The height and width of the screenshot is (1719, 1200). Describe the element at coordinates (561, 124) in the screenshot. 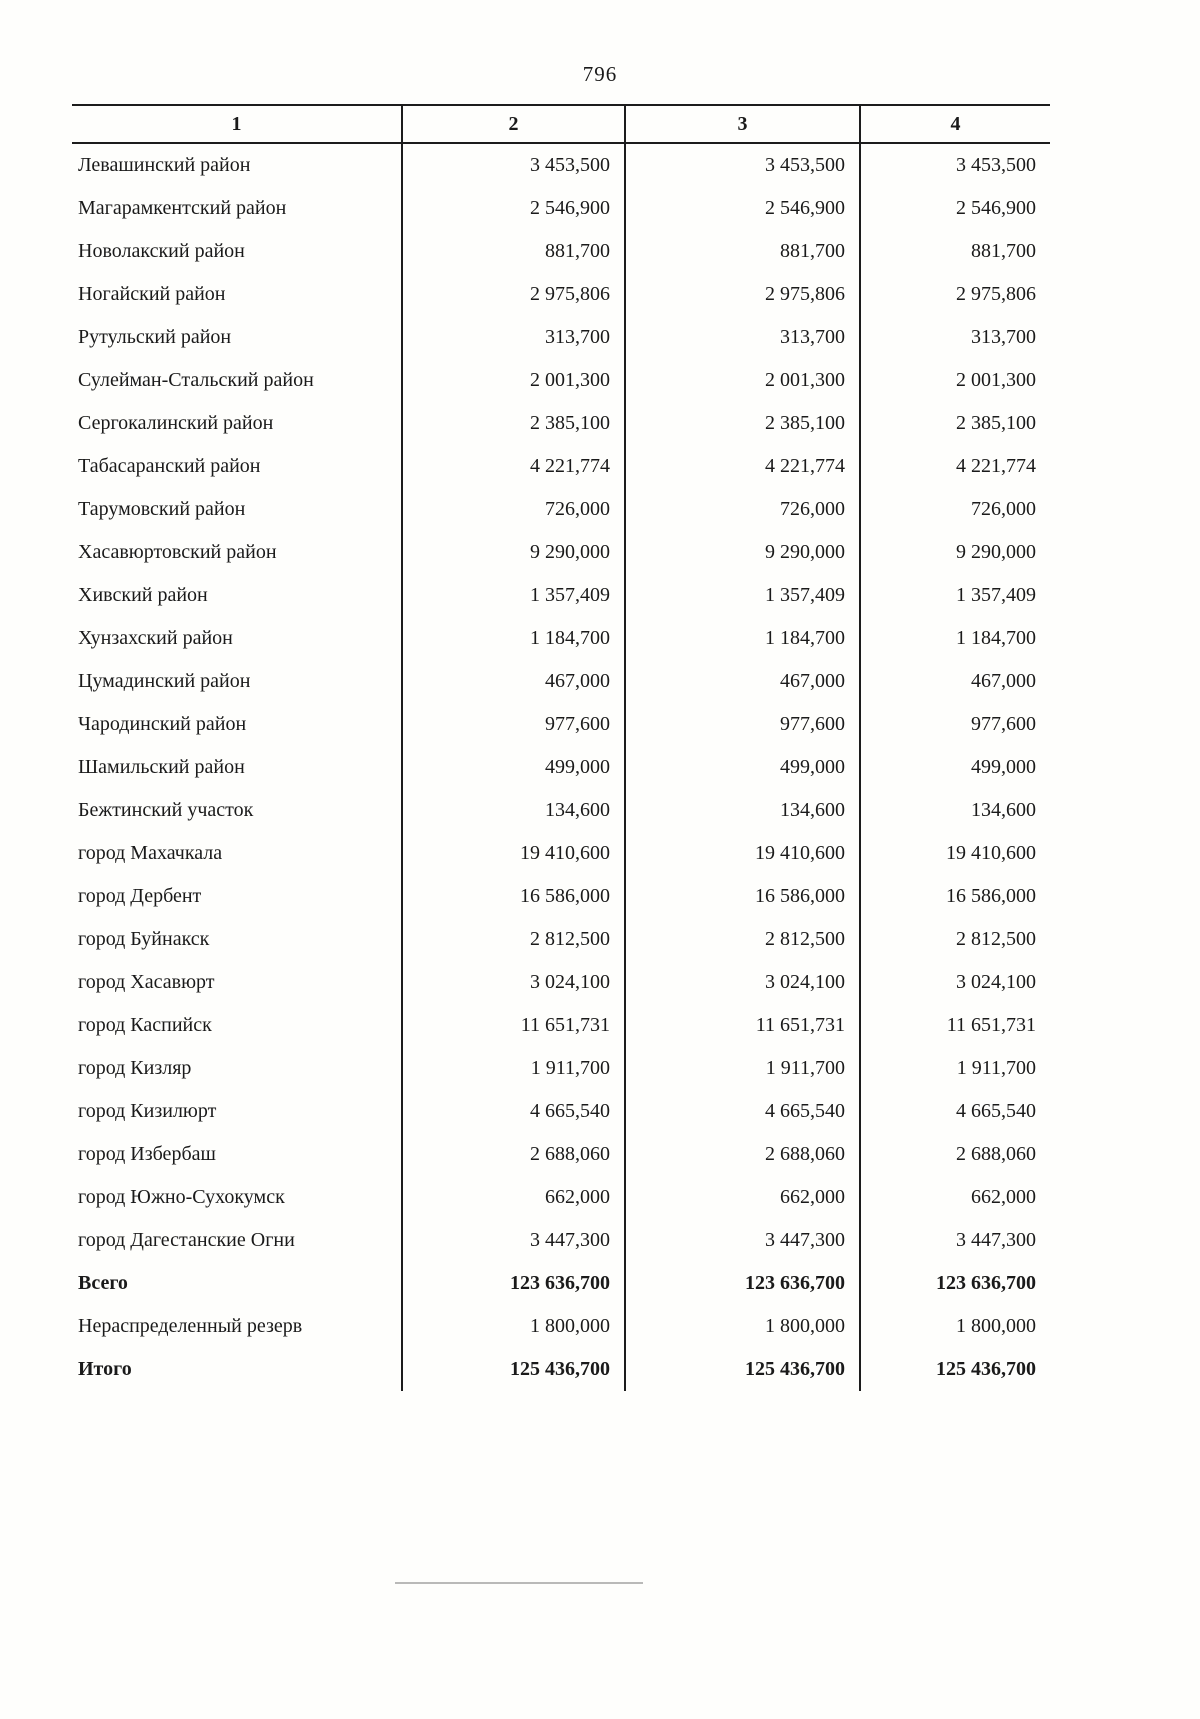

I see `header-row: 1 2 3 4` at that location.